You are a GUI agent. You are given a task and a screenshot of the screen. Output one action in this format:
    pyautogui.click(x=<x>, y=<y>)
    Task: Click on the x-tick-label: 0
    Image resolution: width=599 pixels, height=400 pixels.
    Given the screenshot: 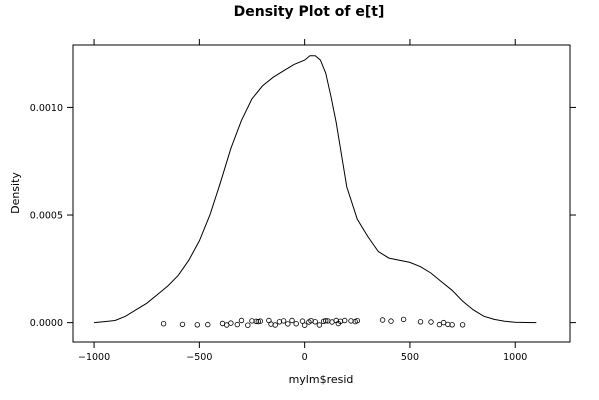 What is the action you would take?
    pyautogui.click(x=305, y=357)
    